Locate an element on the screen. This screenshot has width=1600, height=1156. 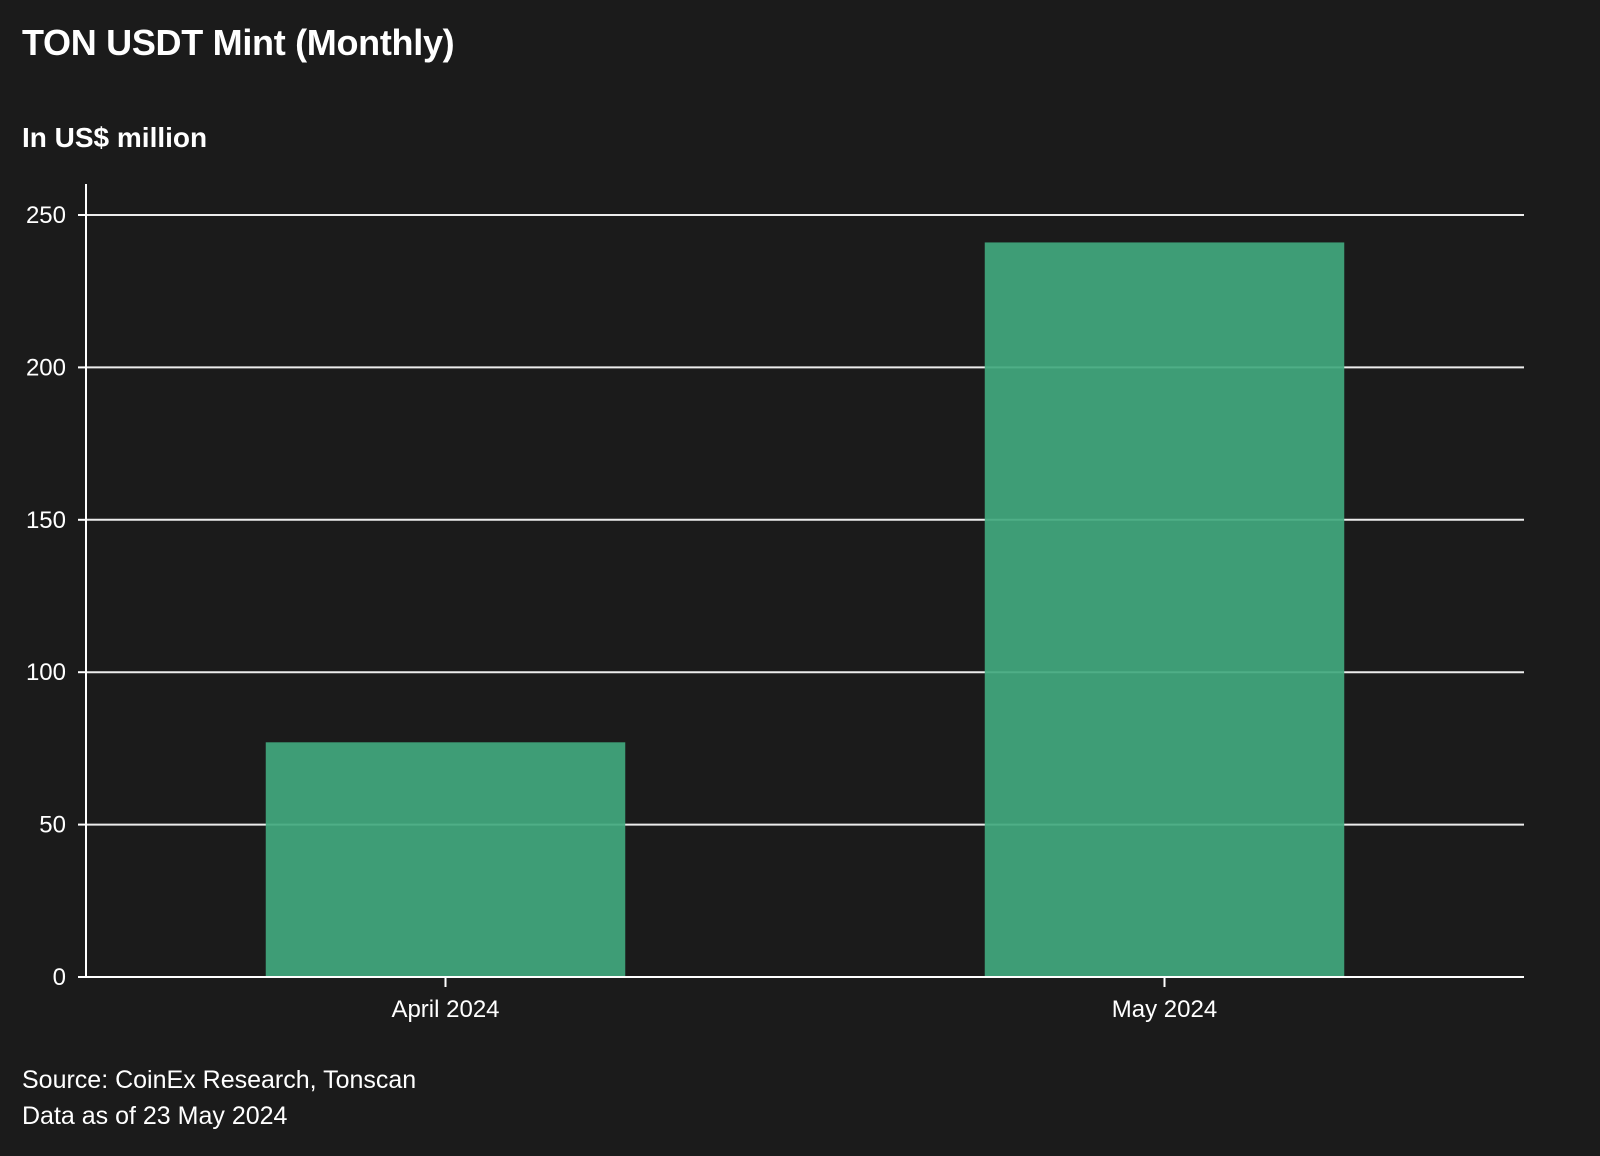
source-note: Source: CoinEx Research, Tonscan is located at coordinates (219, 1080).